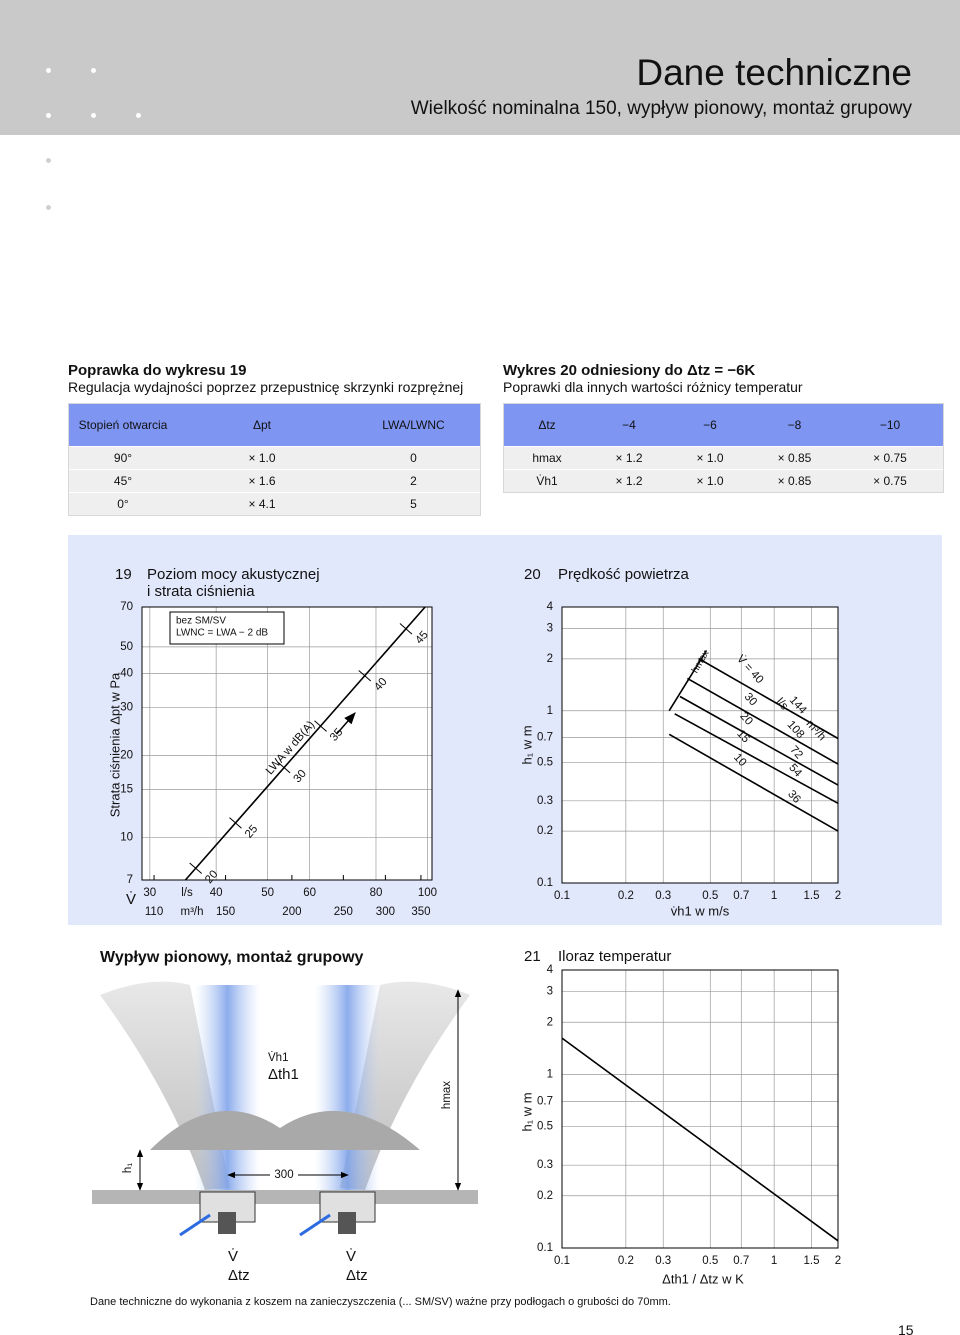  Describe the element at coordinates (305, 743) in the screenshot. I see `noise-line` at that location.